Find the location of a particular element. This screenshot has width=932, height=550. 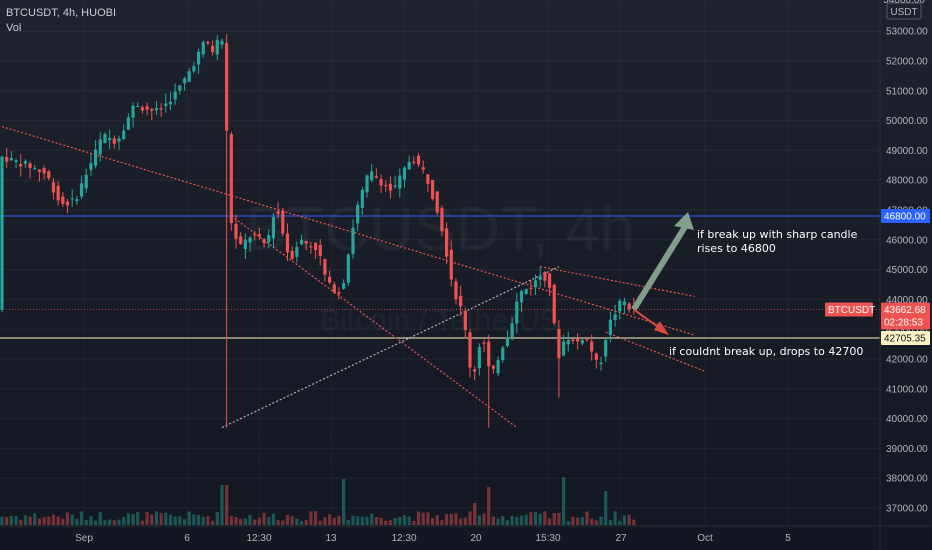

countdown-label: 02:28:53 is located at coordinates (903, 322).